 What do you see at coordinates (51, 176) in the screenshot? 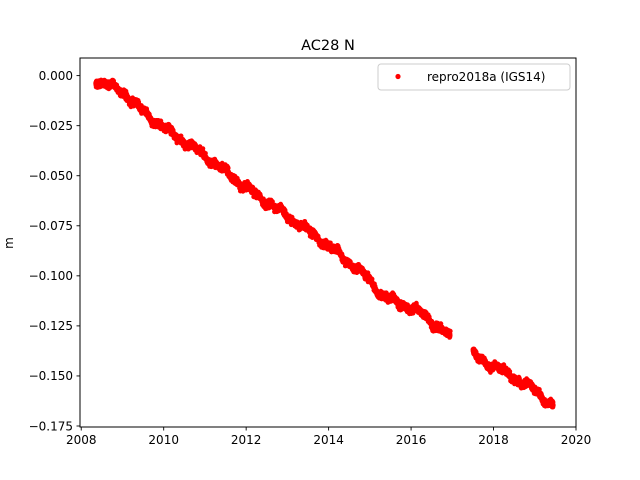
I see `y-tick-label: −0.050` at bounding box center [51, 176].